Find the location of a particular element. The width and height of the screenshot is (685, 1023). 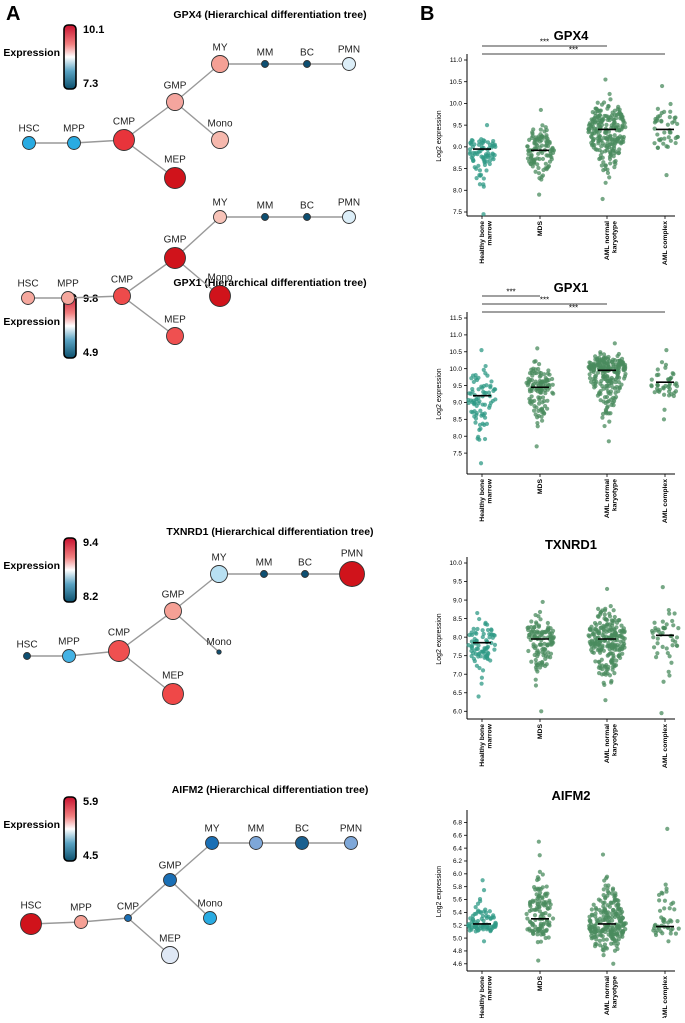

x-tick-label: AML normalkaryotype is located at coordinates (611, 498).